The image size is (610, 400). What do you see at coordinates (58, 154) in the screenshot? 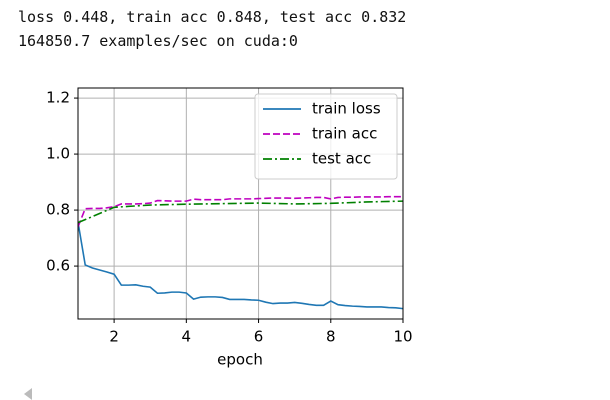
I see `y-tick-label: 1.0` at bounding box center [58, 154].